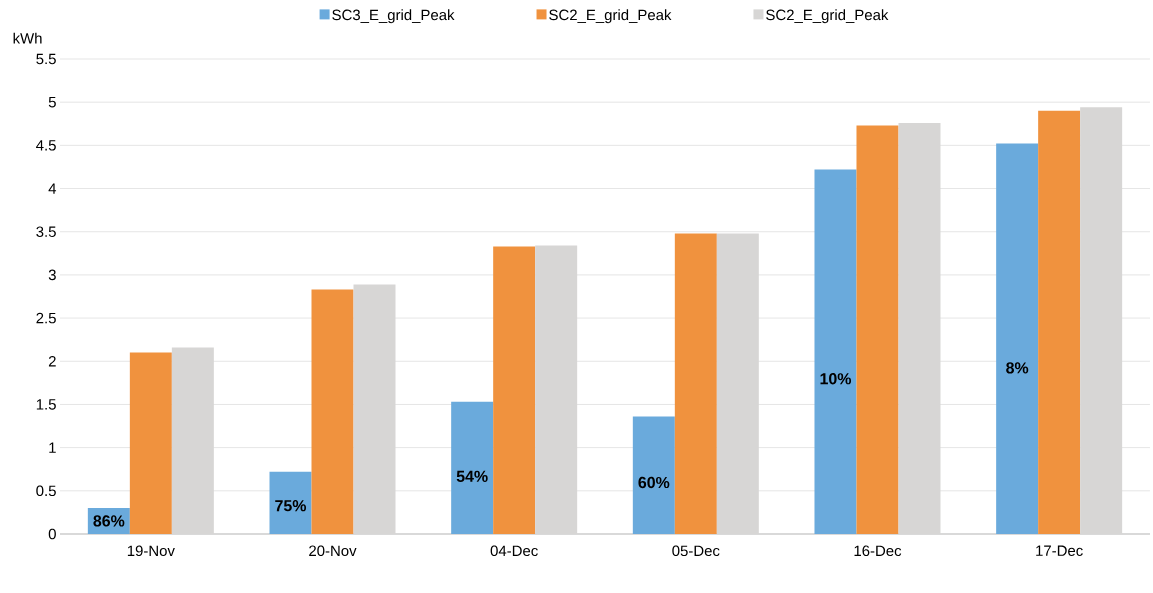 The width and height of the screenshot is (1153, 593). I want to click on x-tick-label: 05-Dec, so click(696, 551).